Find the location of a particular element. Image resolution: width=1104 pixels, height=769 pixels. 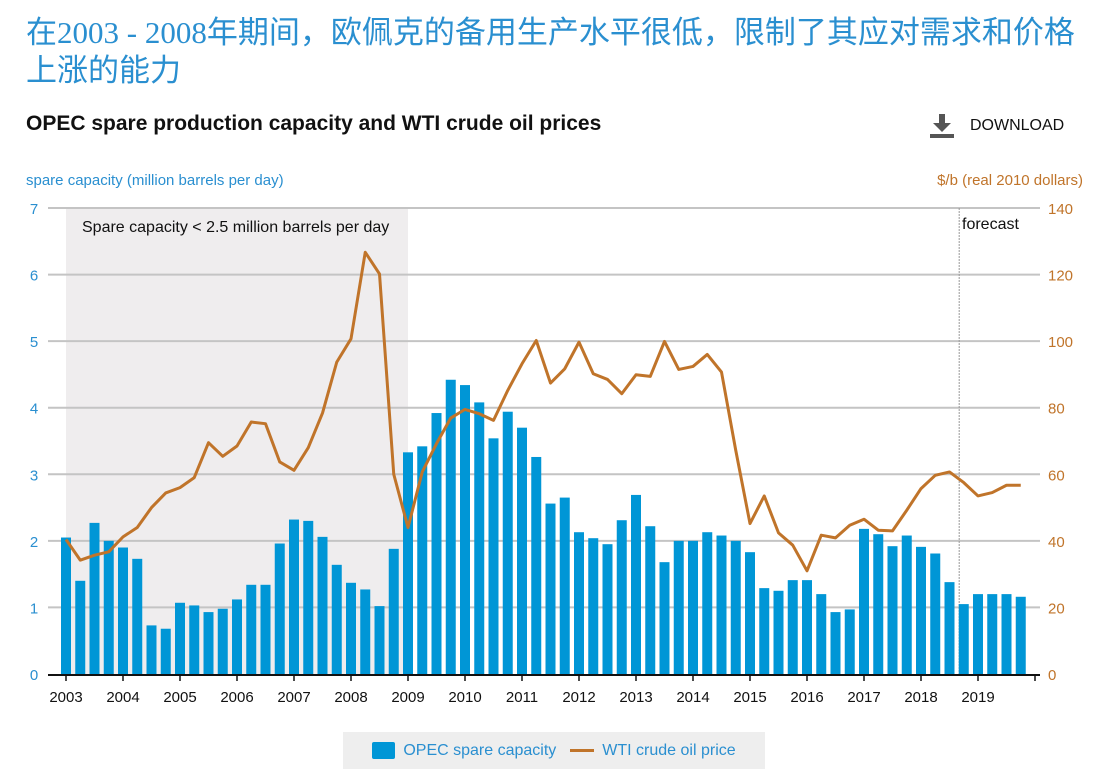

x-tick-label: 2013 is located at coordinates (635, 697).